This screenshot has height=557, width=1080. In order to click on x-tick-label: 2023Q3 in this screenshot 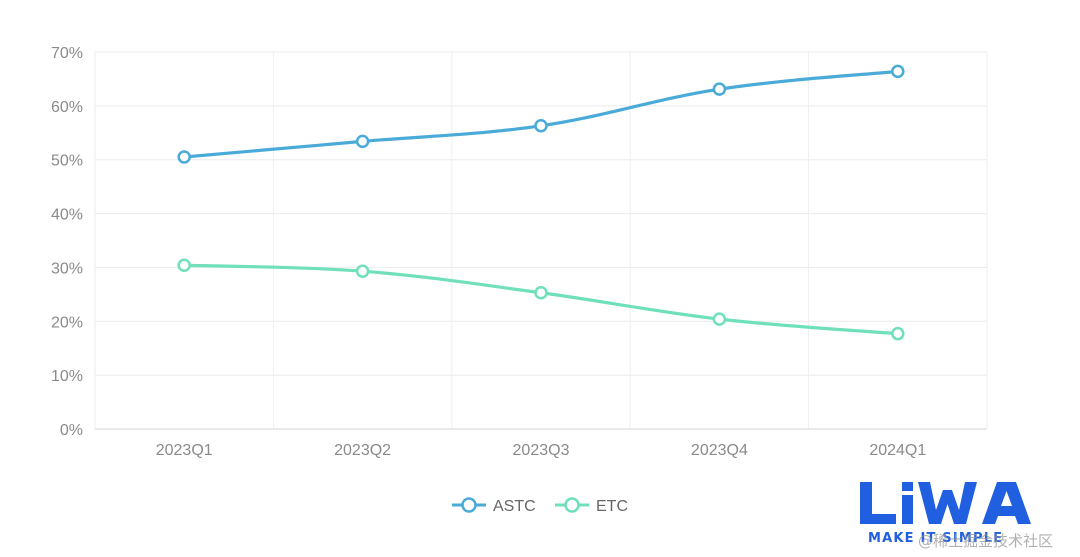, I will do `click(541, 450)`.